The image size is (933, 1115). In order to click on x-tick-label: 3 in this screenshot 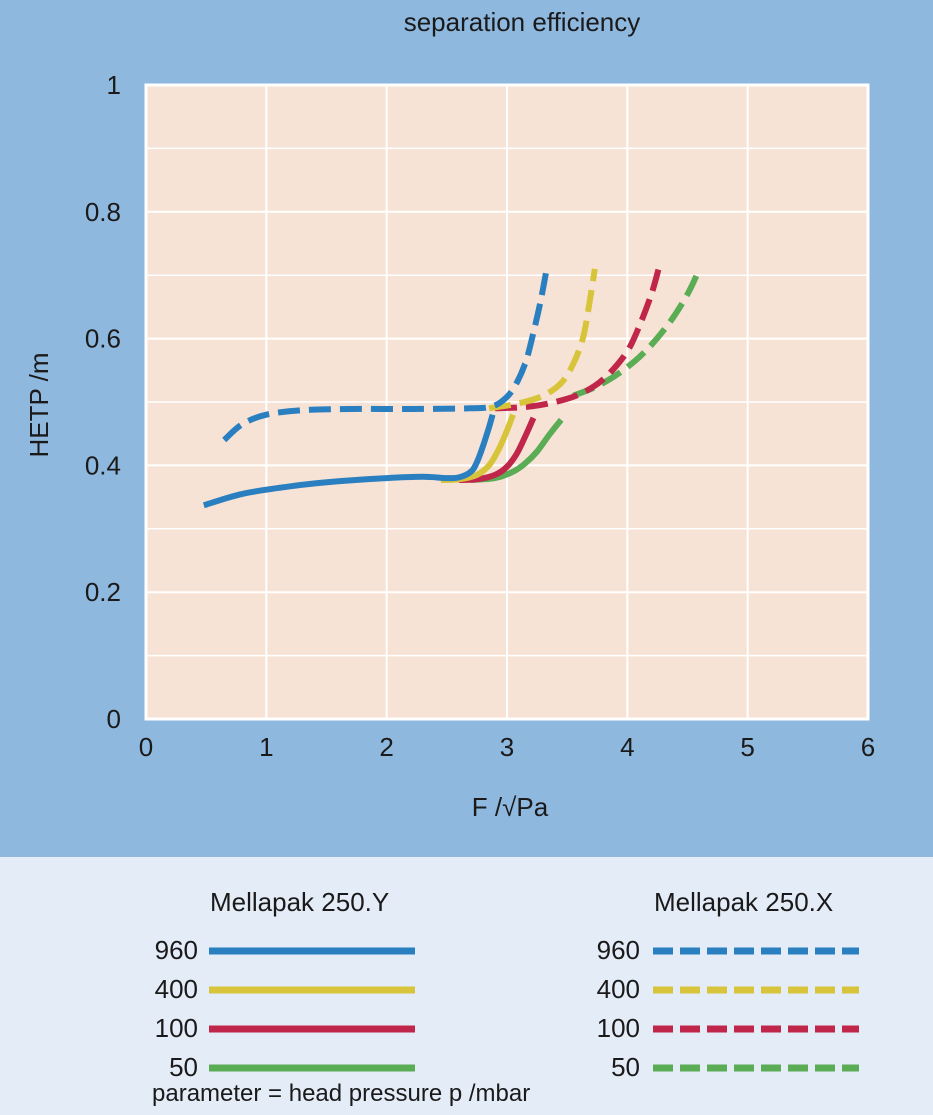, I will do `click(507, 747)`.